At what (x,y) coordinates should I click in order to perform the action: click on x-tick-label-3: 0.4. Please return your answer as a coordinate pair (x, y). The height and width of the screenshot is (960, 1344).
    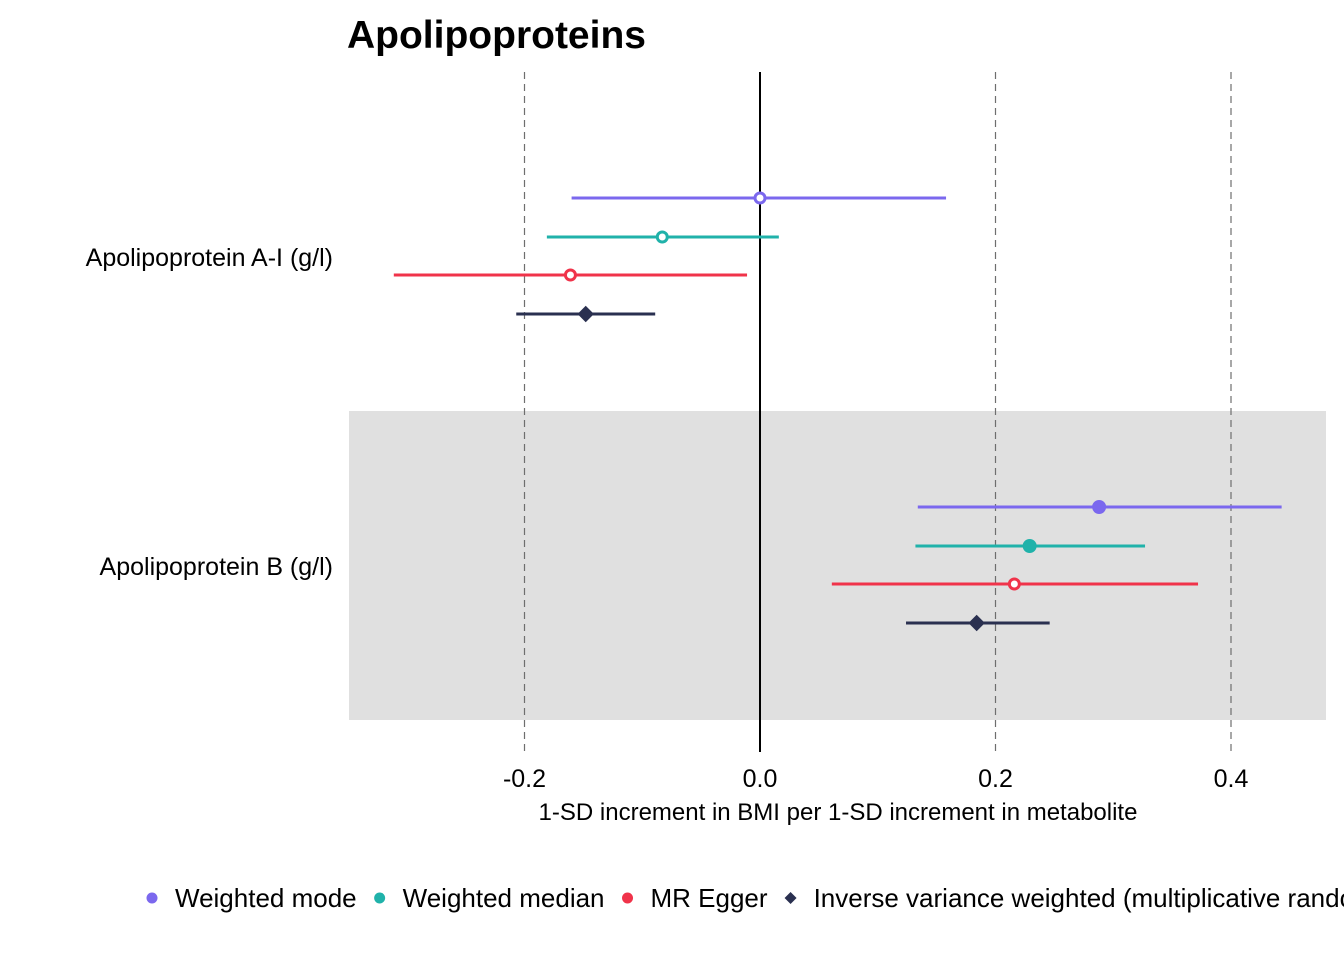
    Looking at the image, I should click on (1231, 779).